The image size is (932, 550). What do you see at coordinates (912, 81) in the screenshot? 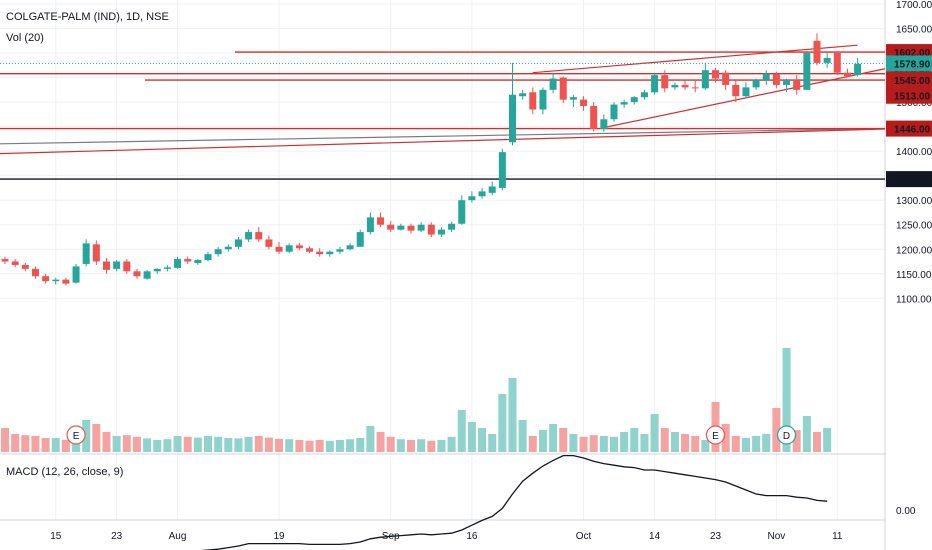
I see `price-badge-1545.00-text: 1545.00` at bounding box center [912, 81].